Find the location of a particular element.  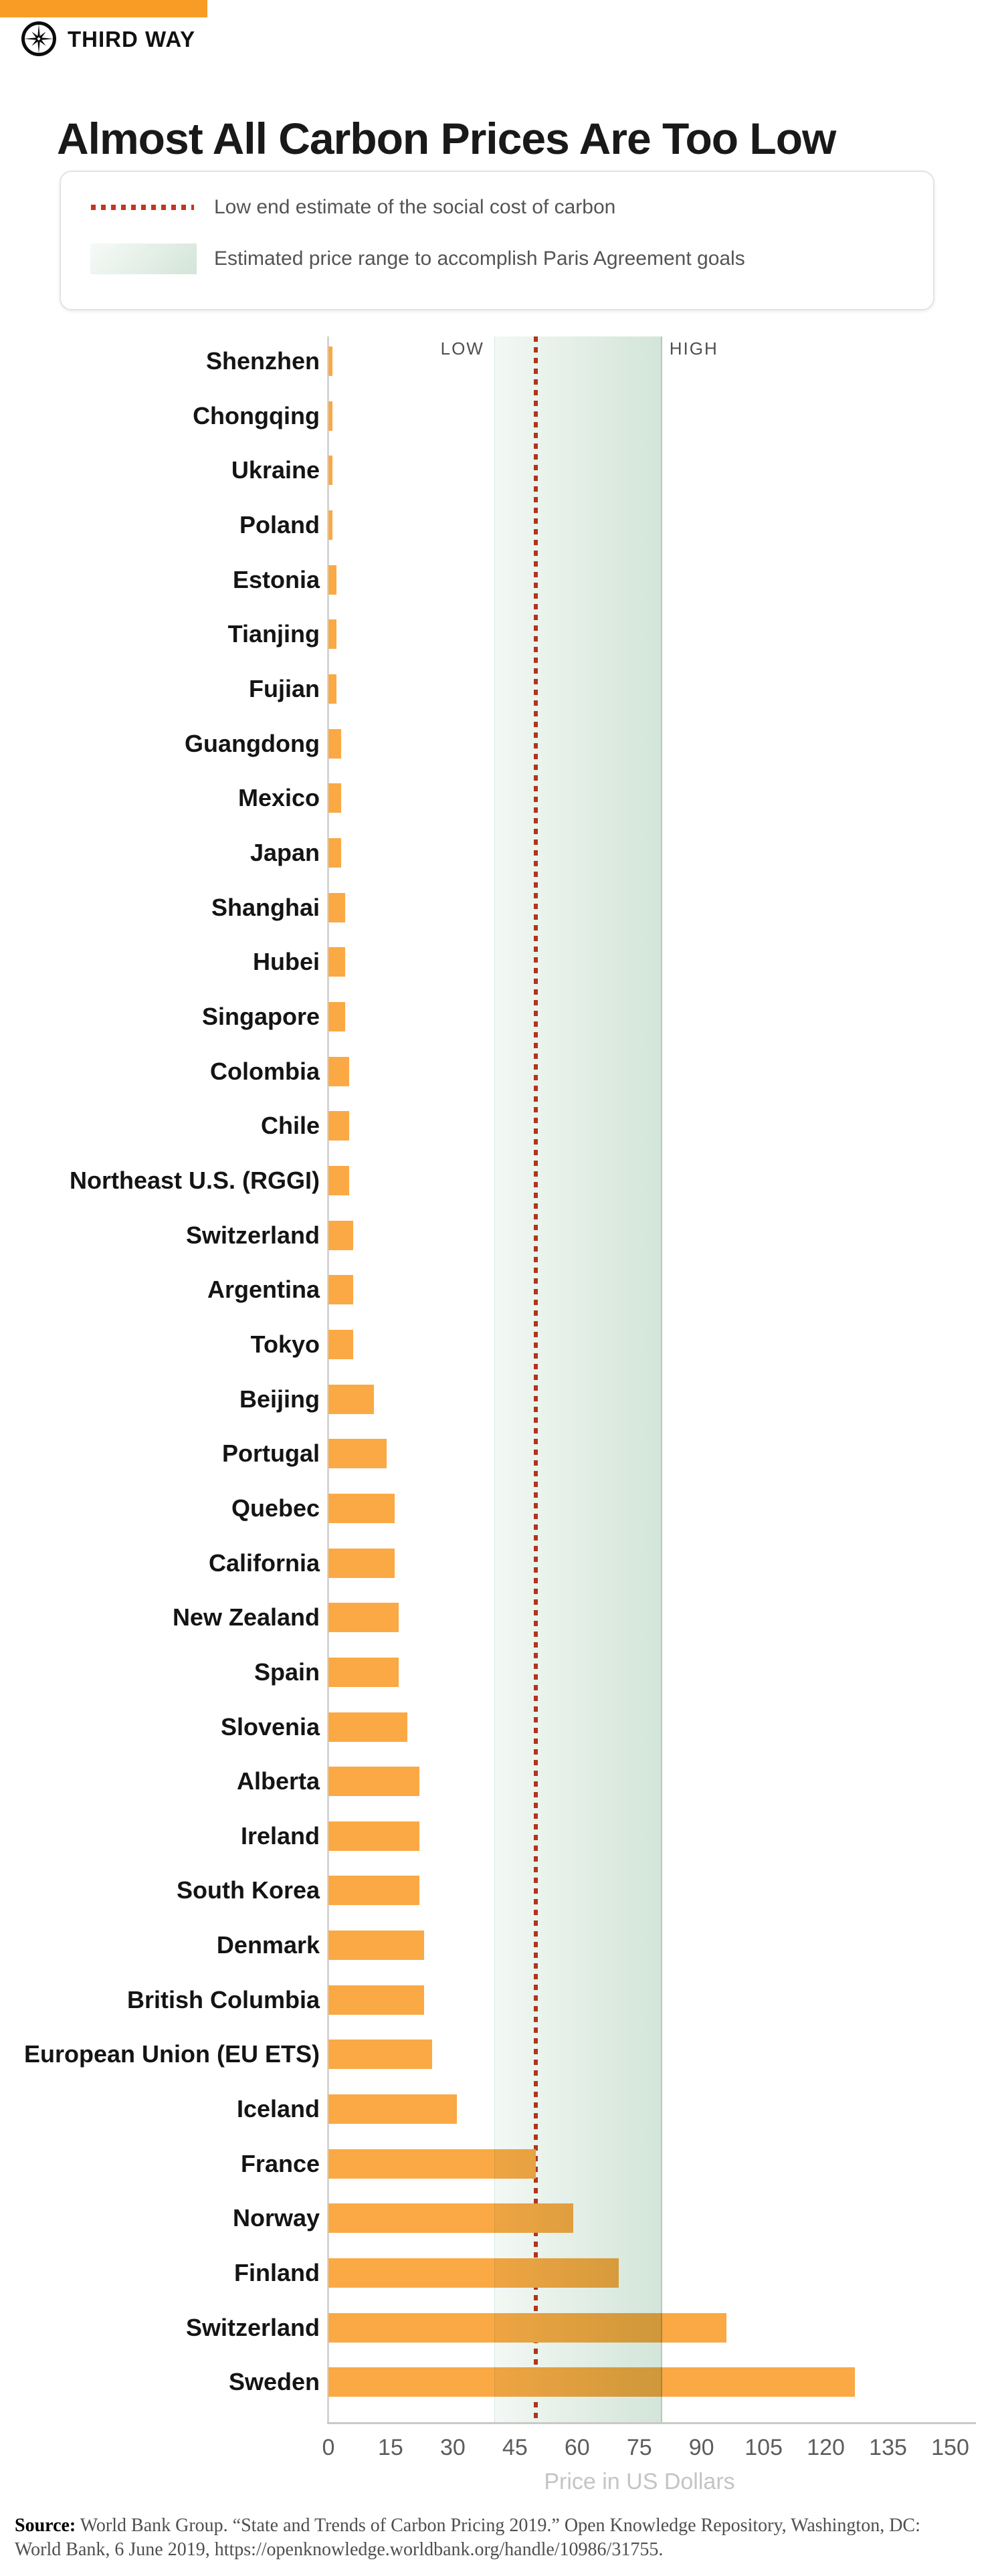

x-tick-label: 30 is located at coordinates (453, 2447).